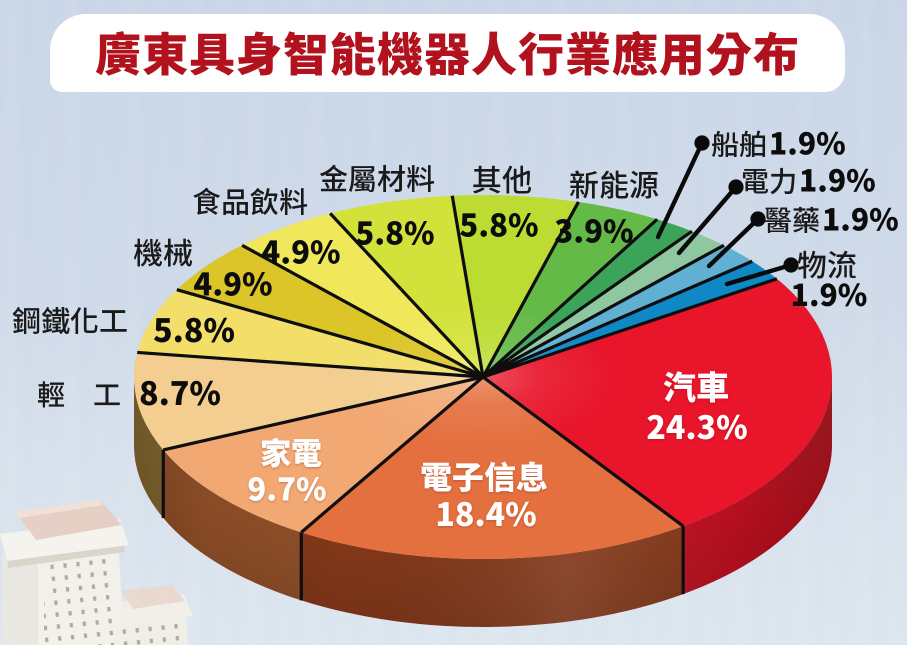 The height and width of the screenshot is (645, 907). I want to click on title-banner: 廣東具身智能機器人行業應用分布, so click(447, 53).